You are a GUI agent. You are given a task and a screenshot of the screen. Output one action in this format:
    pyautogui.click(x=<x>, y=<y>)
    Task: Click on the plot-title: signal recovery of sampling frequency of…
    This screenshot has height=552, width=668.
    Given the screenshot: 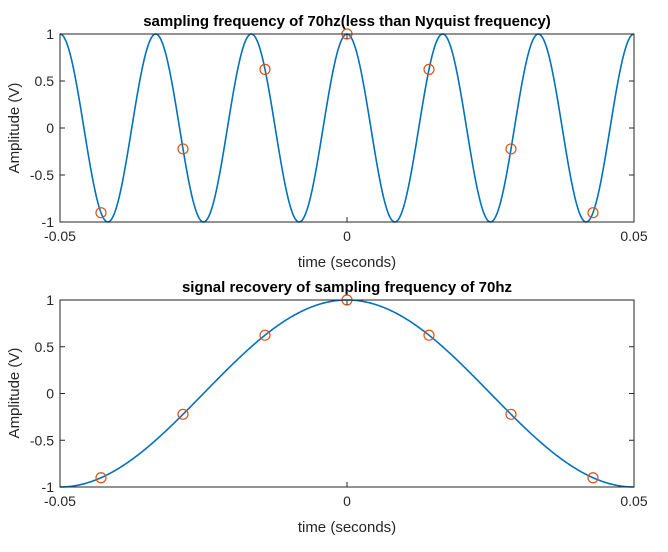 What is the action you would take?
    pyautogui.click(x=347, y=287)
    